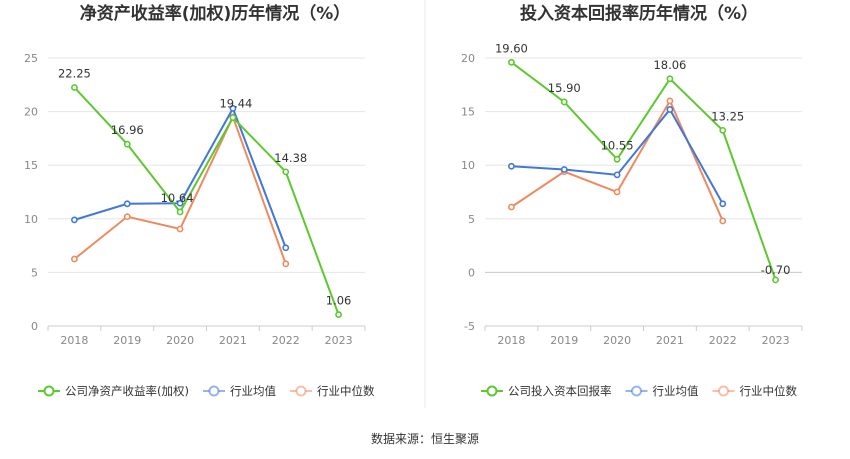 The image size is (850, 459). What do you see at coordinates (233, 340) in the screenshot?
I see `roe-xtick-label: 2021` at bounding box center [233, 340].